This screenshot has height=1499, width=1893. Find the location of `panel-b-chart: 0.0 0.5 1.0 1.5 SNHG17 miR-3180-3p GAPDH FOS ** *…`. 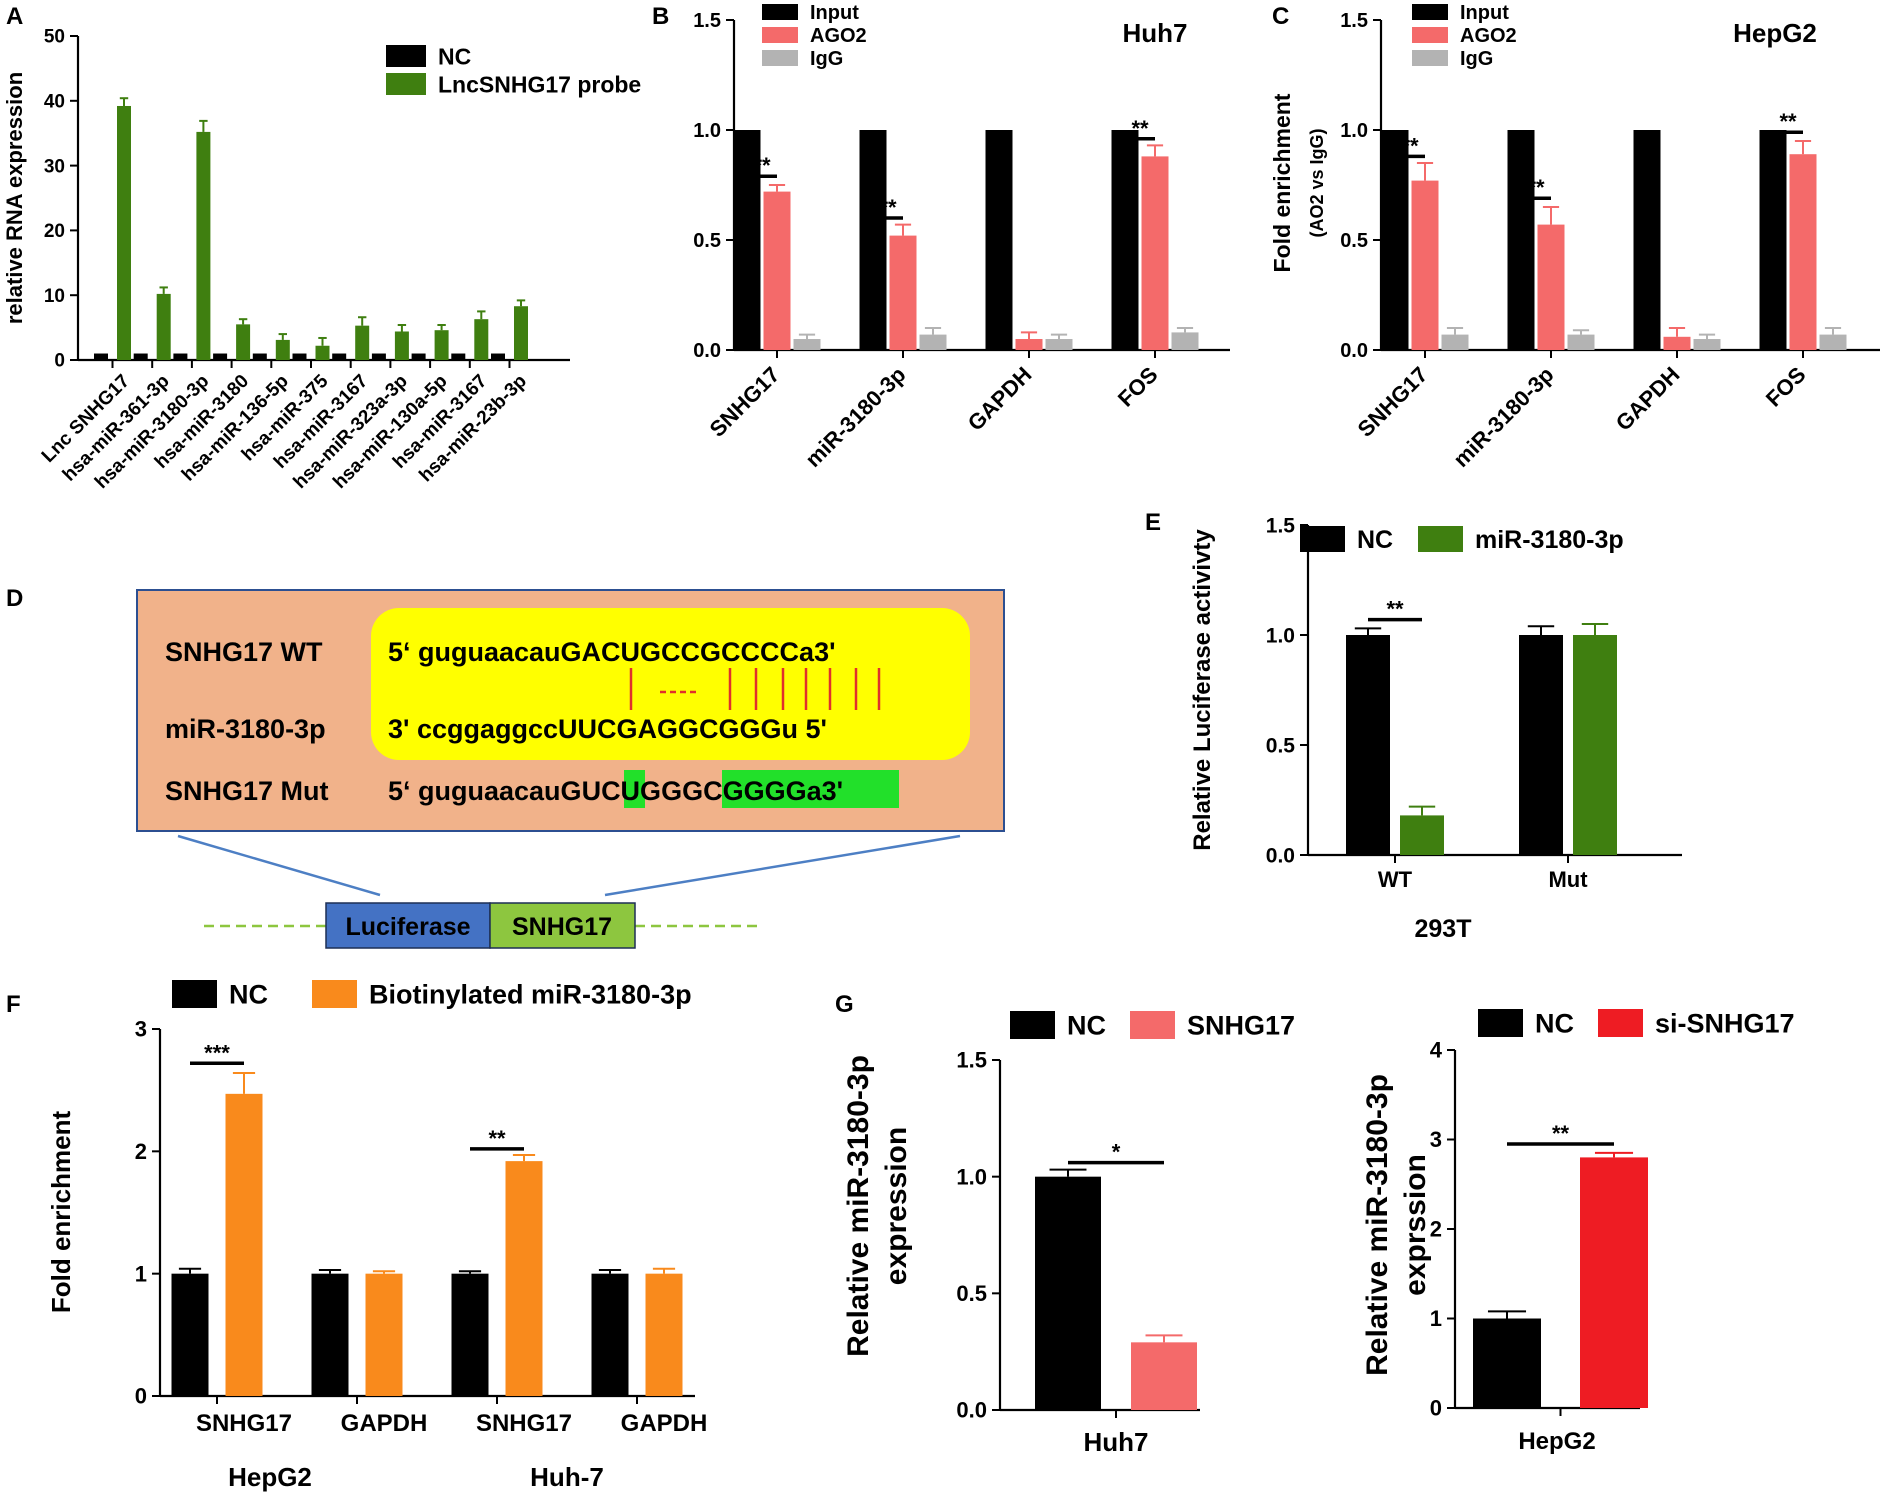

panel-b-chart: 0.0 0.5 1.0 1.5 SNHG17 miR-3180-3p GAPDH FOS ** *… is located at coordinates (961, 237).